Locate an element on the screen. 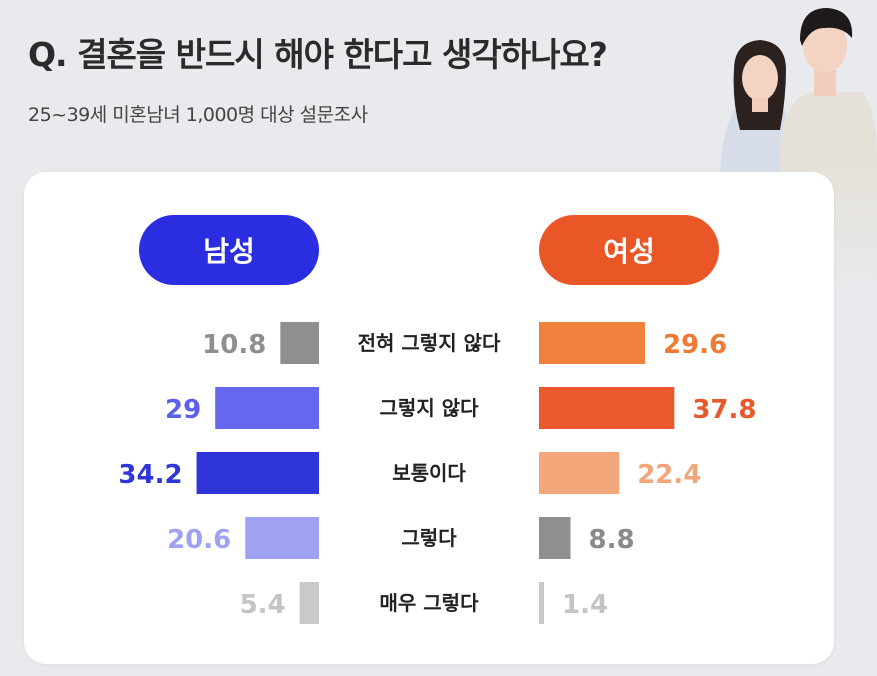 The width and height of the screenshot is (877, 676). legend-male-pill: 남성 is located at coordinates (229, 250).